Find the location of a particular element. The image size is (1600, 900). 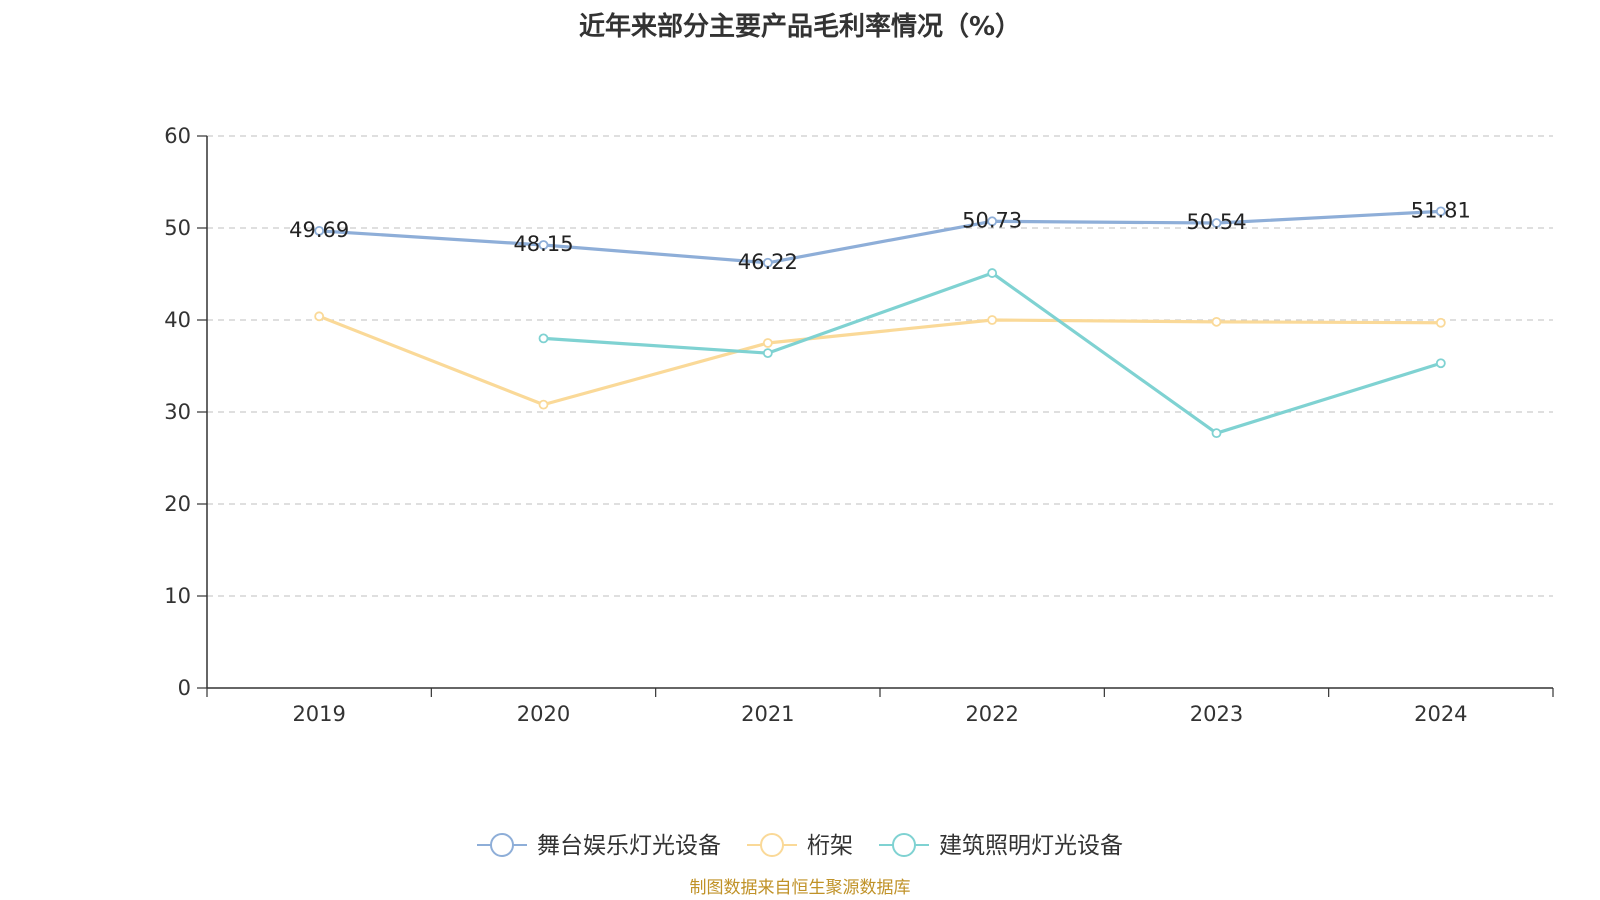

legend: 舞台娱乐灯光设备 桁架 建筑照明灯光设备 is located at coordinates (800, 846).